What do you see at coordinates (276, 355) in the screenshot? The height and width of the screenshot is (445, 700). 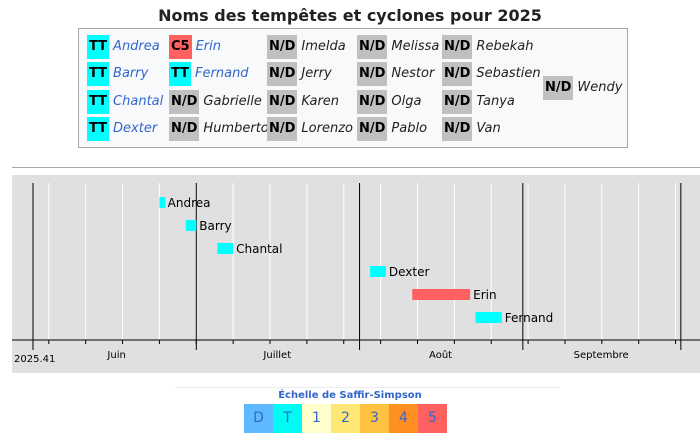 I see `month-label: Juillet` at bounding box center [276, 355].